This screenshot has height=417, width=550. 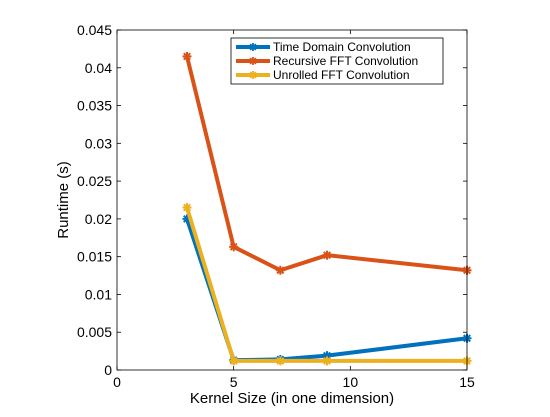 What do you see at coordinates (94, 332) in the screenshot?
I see `y-tick-label: 0.005` at bounding box center [94, 332].